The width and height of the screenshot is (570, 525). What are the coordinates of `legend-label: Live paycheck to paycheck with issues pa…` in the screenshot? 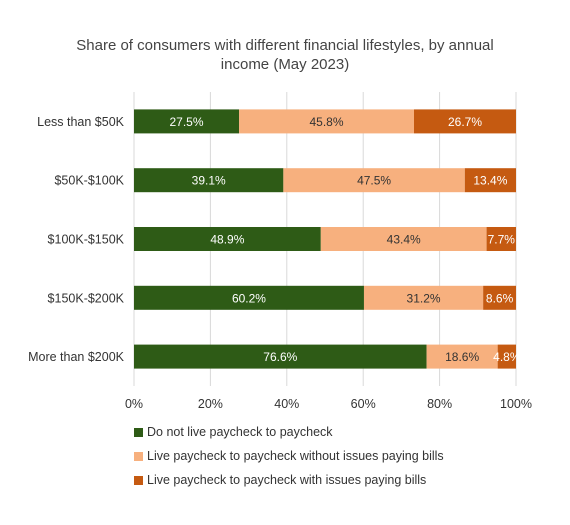 It's located at (287, 480).